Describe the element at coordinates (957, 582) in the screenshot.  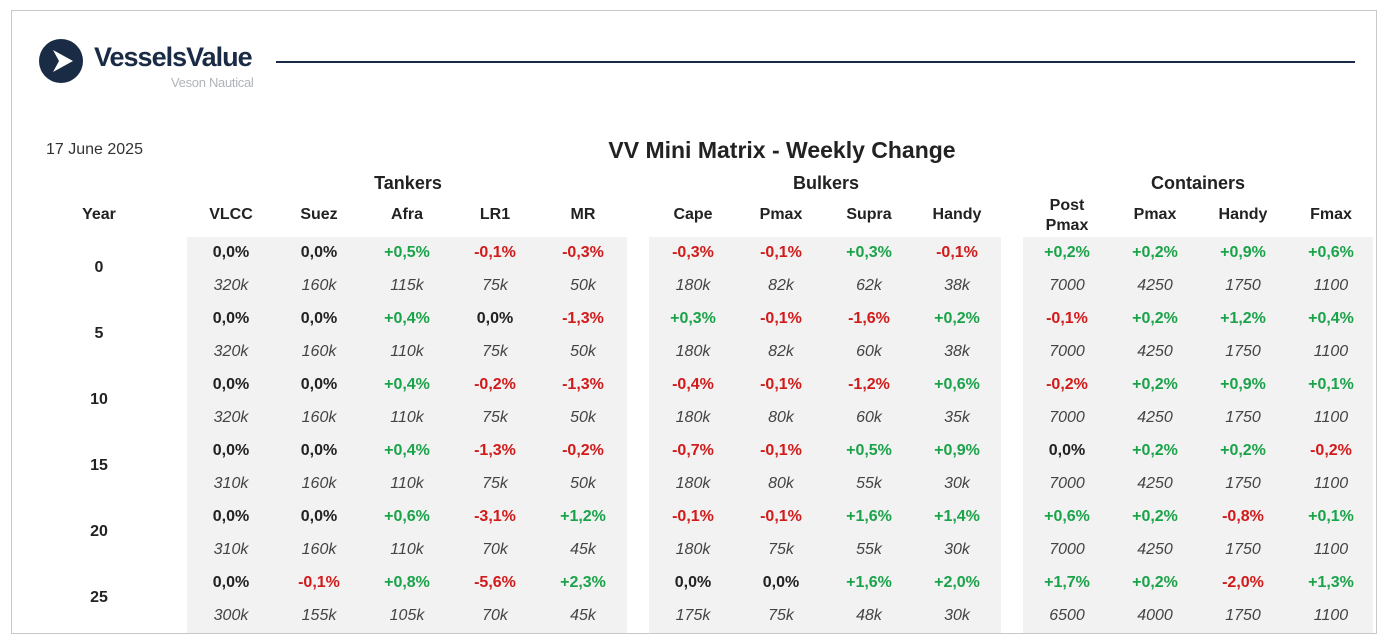
I see `change-cell: +2,0%` at that location.